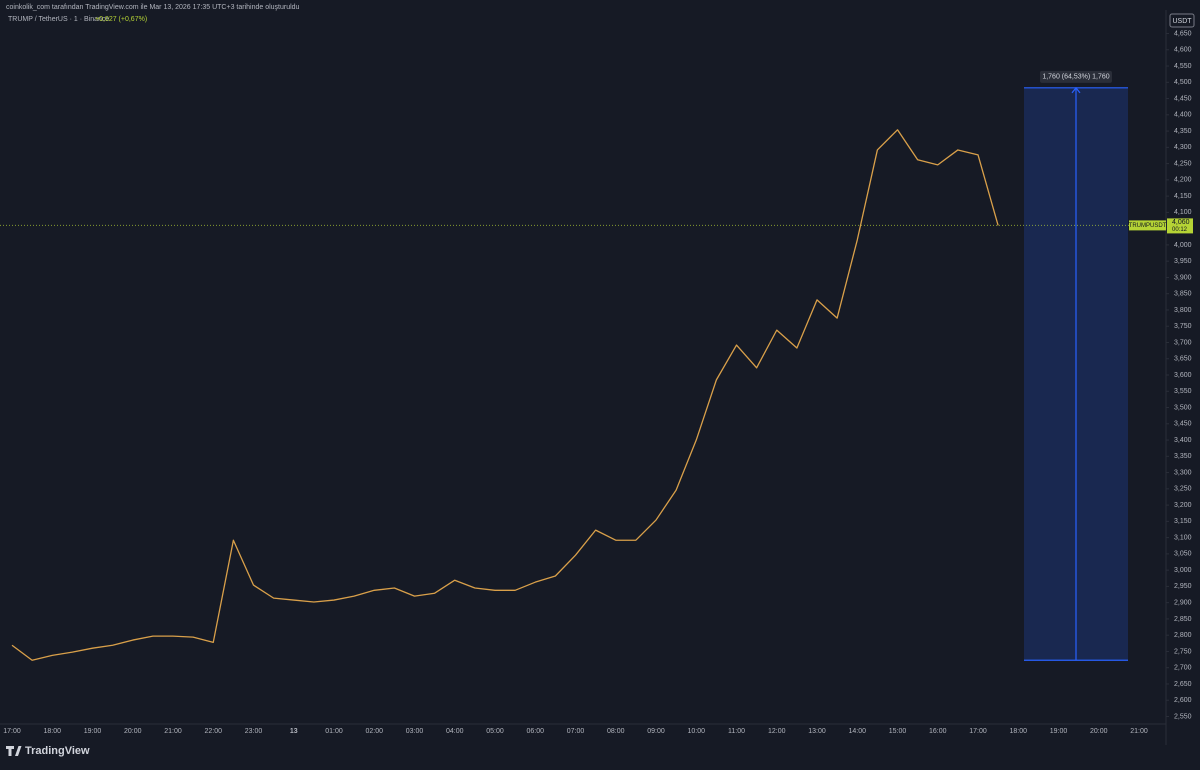 Image resolution: width=1200 pixels, height=770 pixels. What do you see at coordinates (1183, 505) in the screenshot?
I see `y-tick-label: 3,200` at bounding box center [1183, 505].